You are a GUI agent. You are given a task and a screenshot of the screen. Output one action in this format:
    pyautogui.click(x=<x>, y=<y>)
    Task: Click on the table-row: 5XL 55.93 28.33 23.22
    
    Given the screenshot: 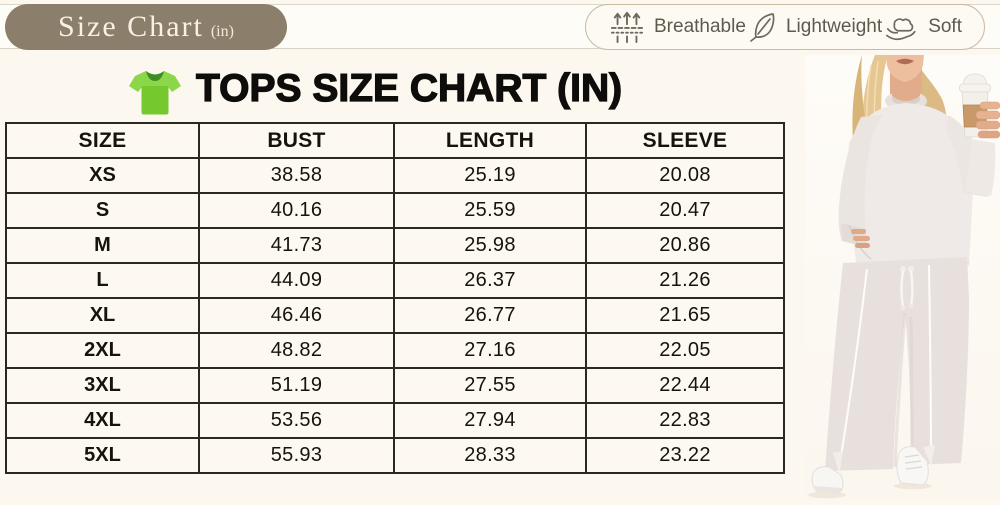 What is the action you would take?
    pyautogui.click(x=395, y=455)
    